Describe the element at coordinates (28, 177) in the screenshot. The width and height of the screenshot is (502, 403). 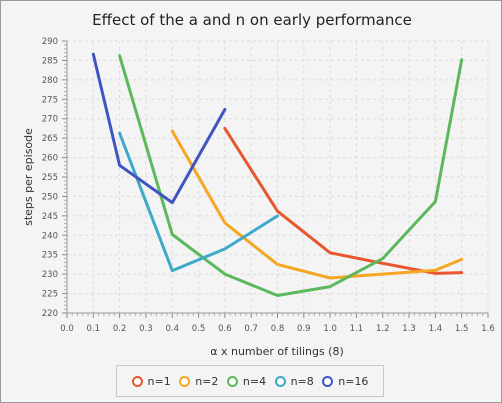
I see `y-axis-label: steps per episode` at that location.